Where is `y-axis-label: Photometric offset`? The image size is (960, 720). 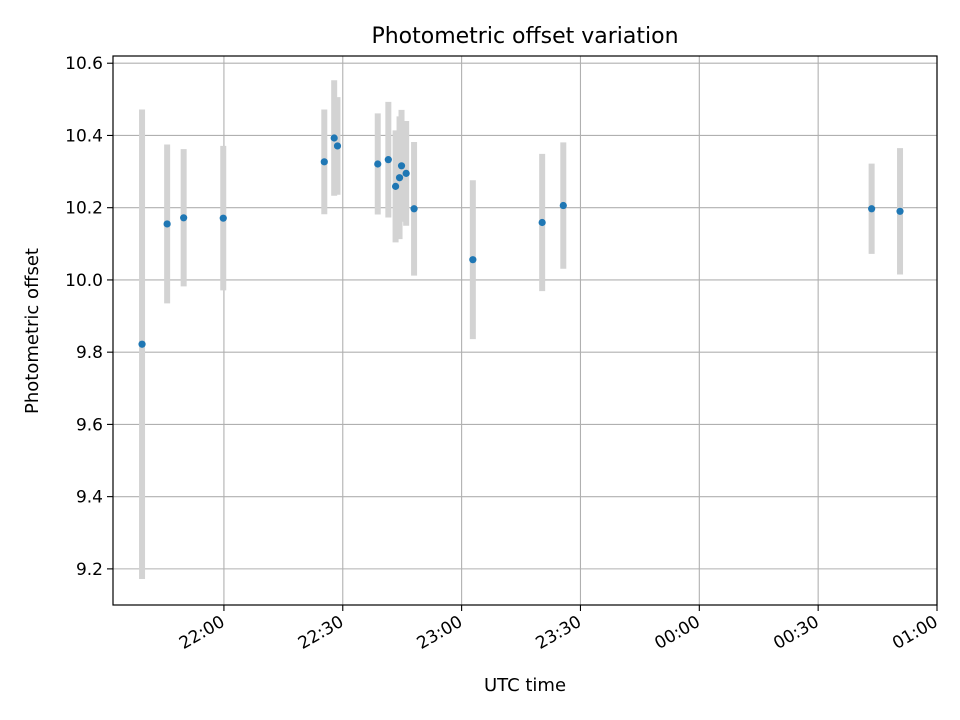 y-axis-label: Photometric offset is located at coordinates (32, 331).